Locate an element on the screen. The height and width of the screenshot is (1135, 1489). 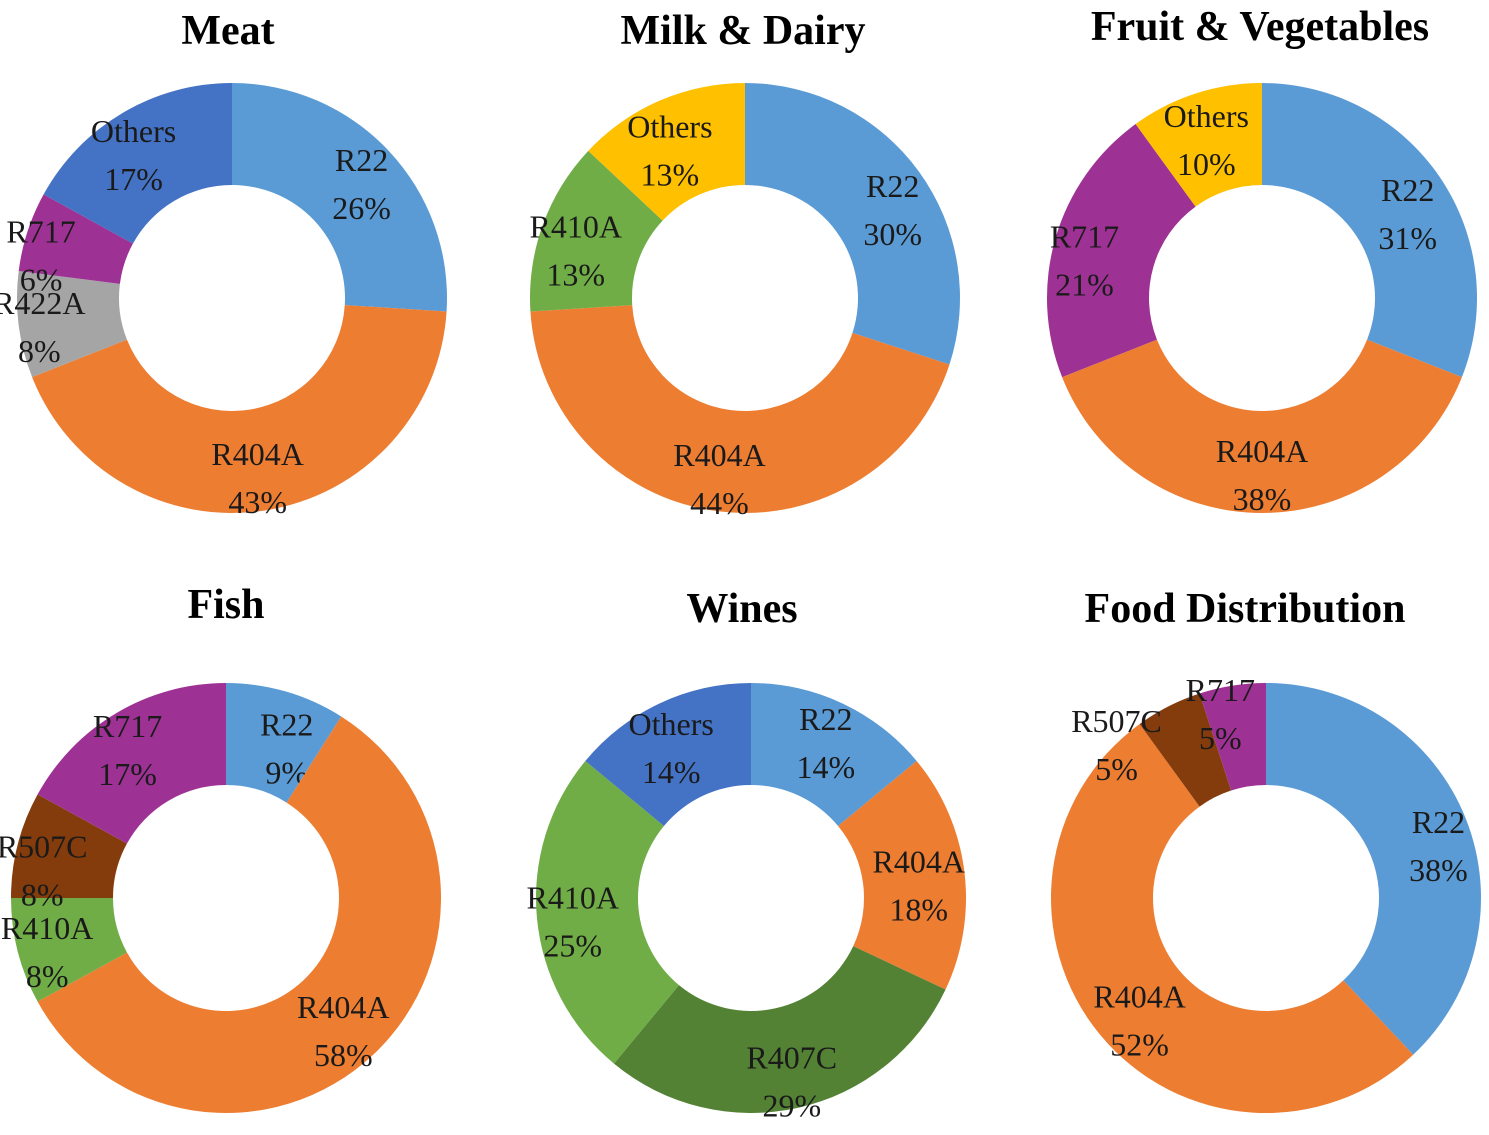
slice-label-r507c: R507C 5% is located at coordinates (1116, 745).